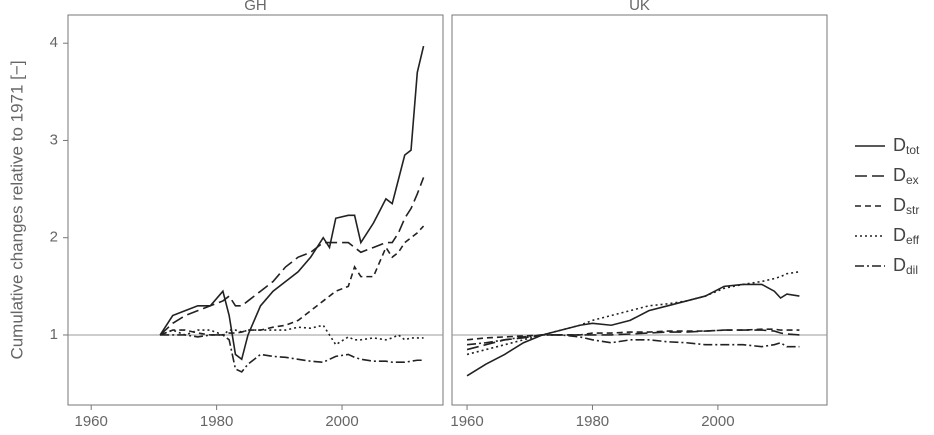 The width and height of the screenshot is (934, 435). Describe the element at coordinates (906, 236) in the screenshot. I see `legend-label: Deff` at that location.